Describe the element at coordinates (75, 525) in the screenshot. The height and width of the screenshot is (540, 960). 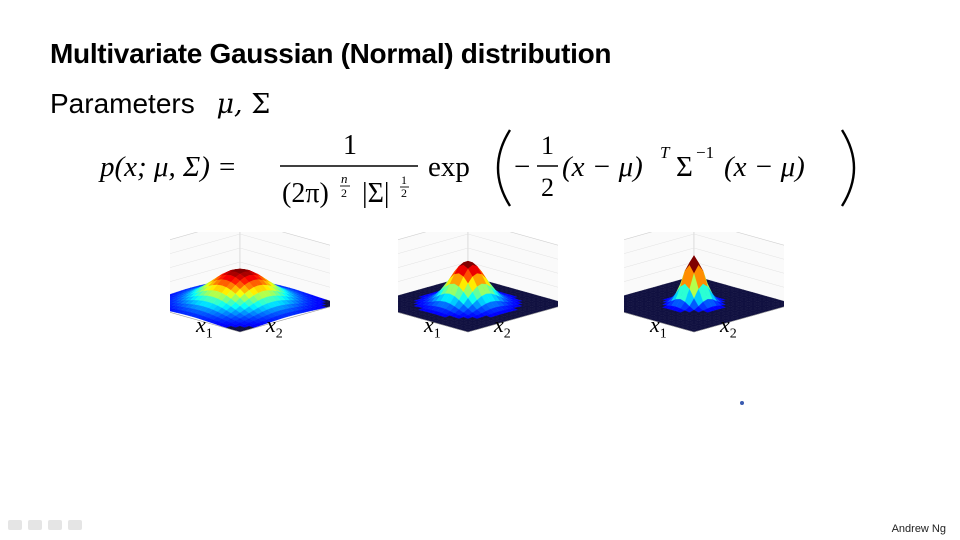
I see `next-icon` at that location.